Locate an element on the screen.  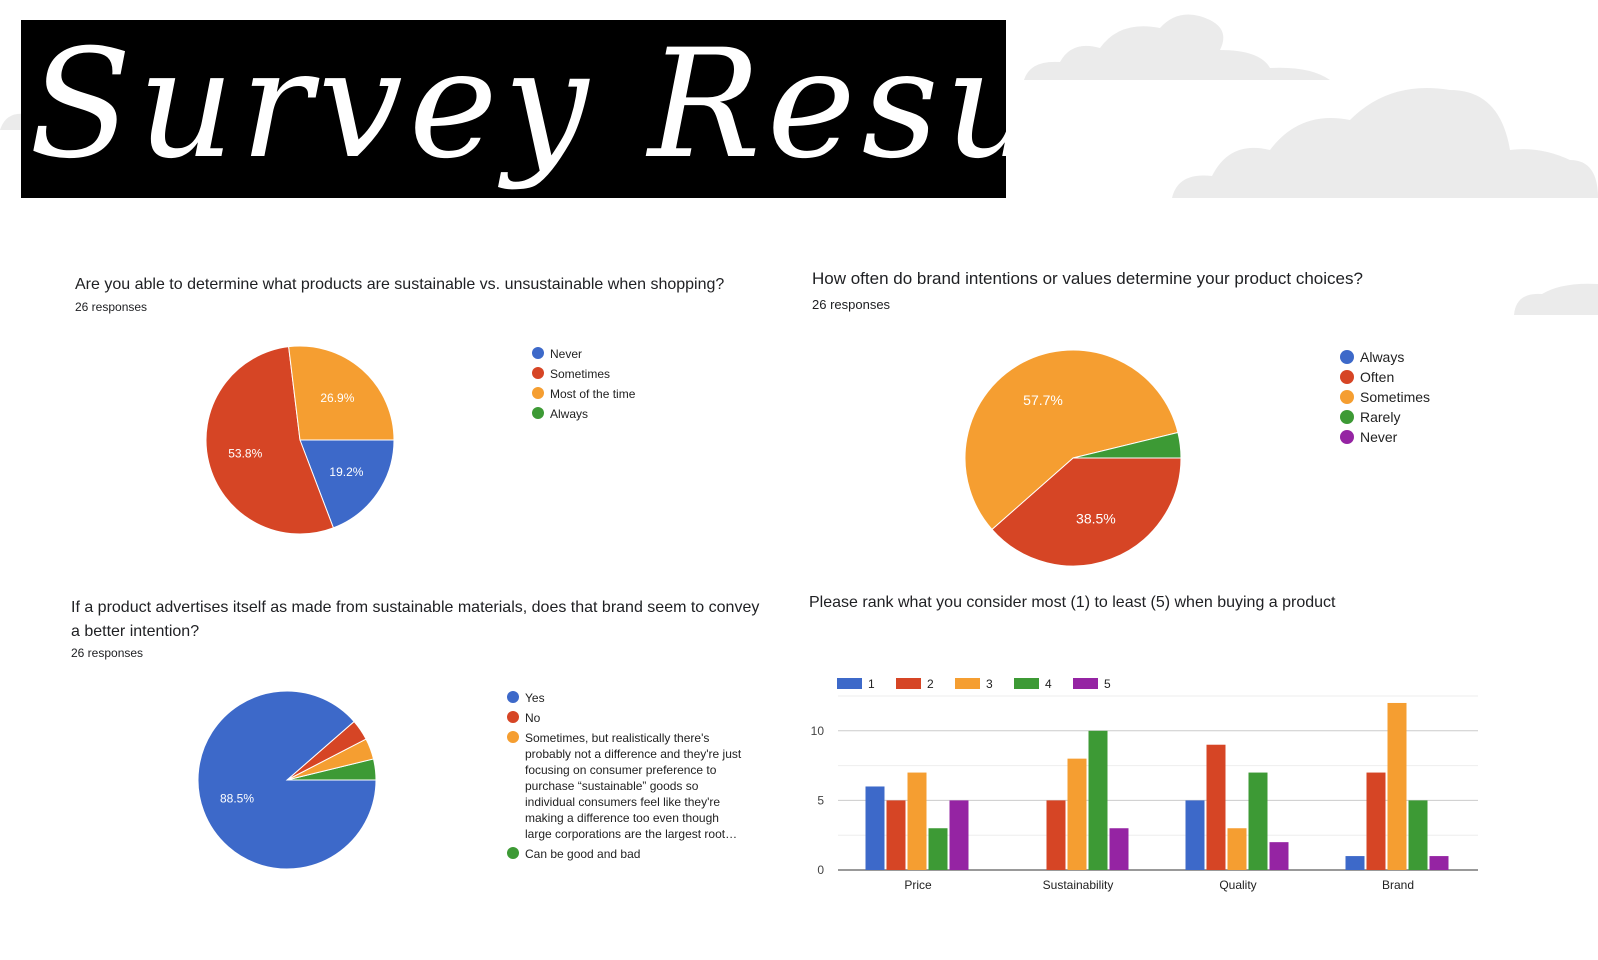
legend-item-often: Often is located at coordinates (1385, 377).